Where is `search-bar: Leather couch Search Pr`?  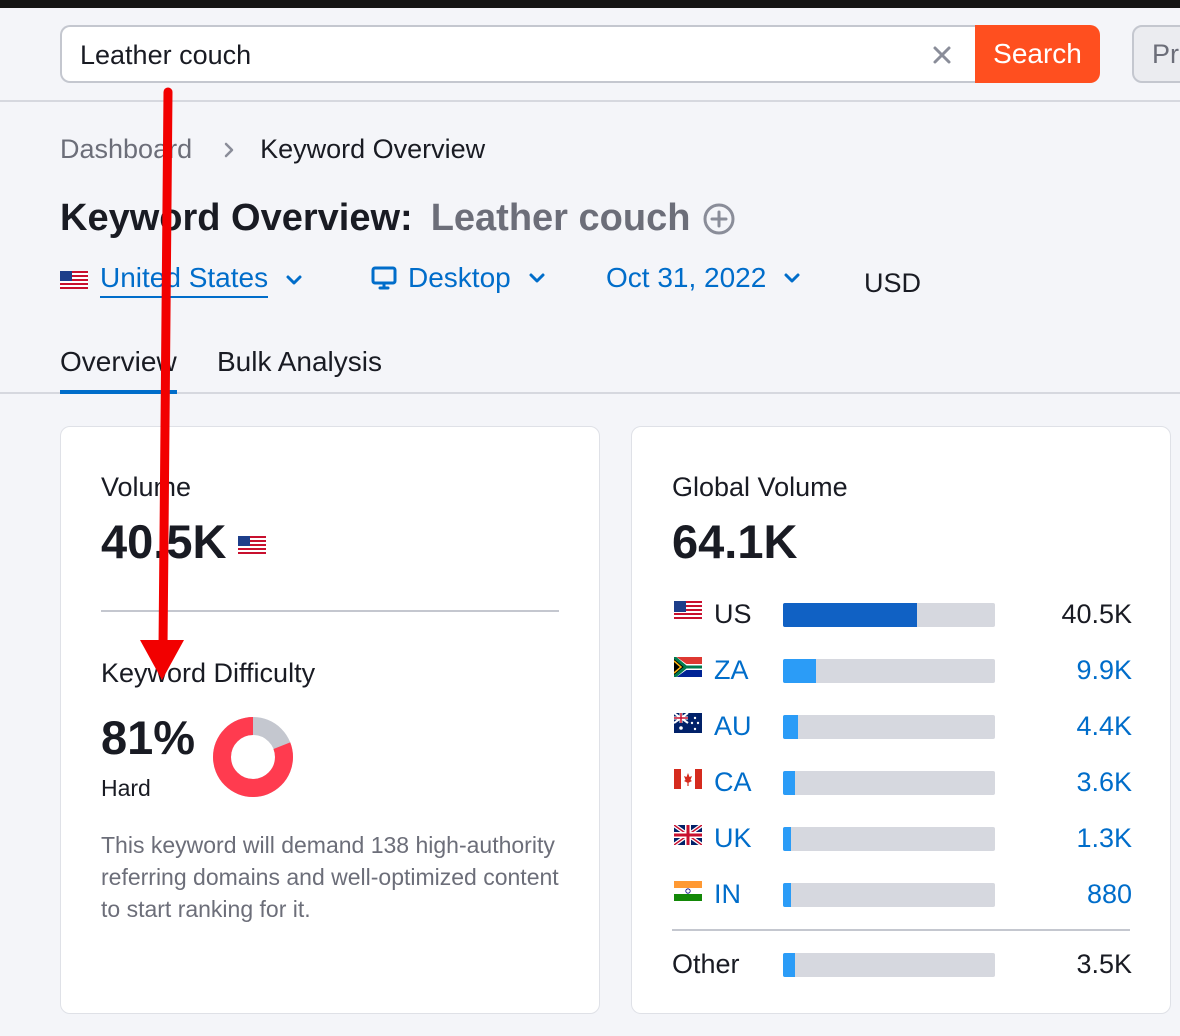
search-bar: Leather couch Search Pr is located at coordinates (590, 55).